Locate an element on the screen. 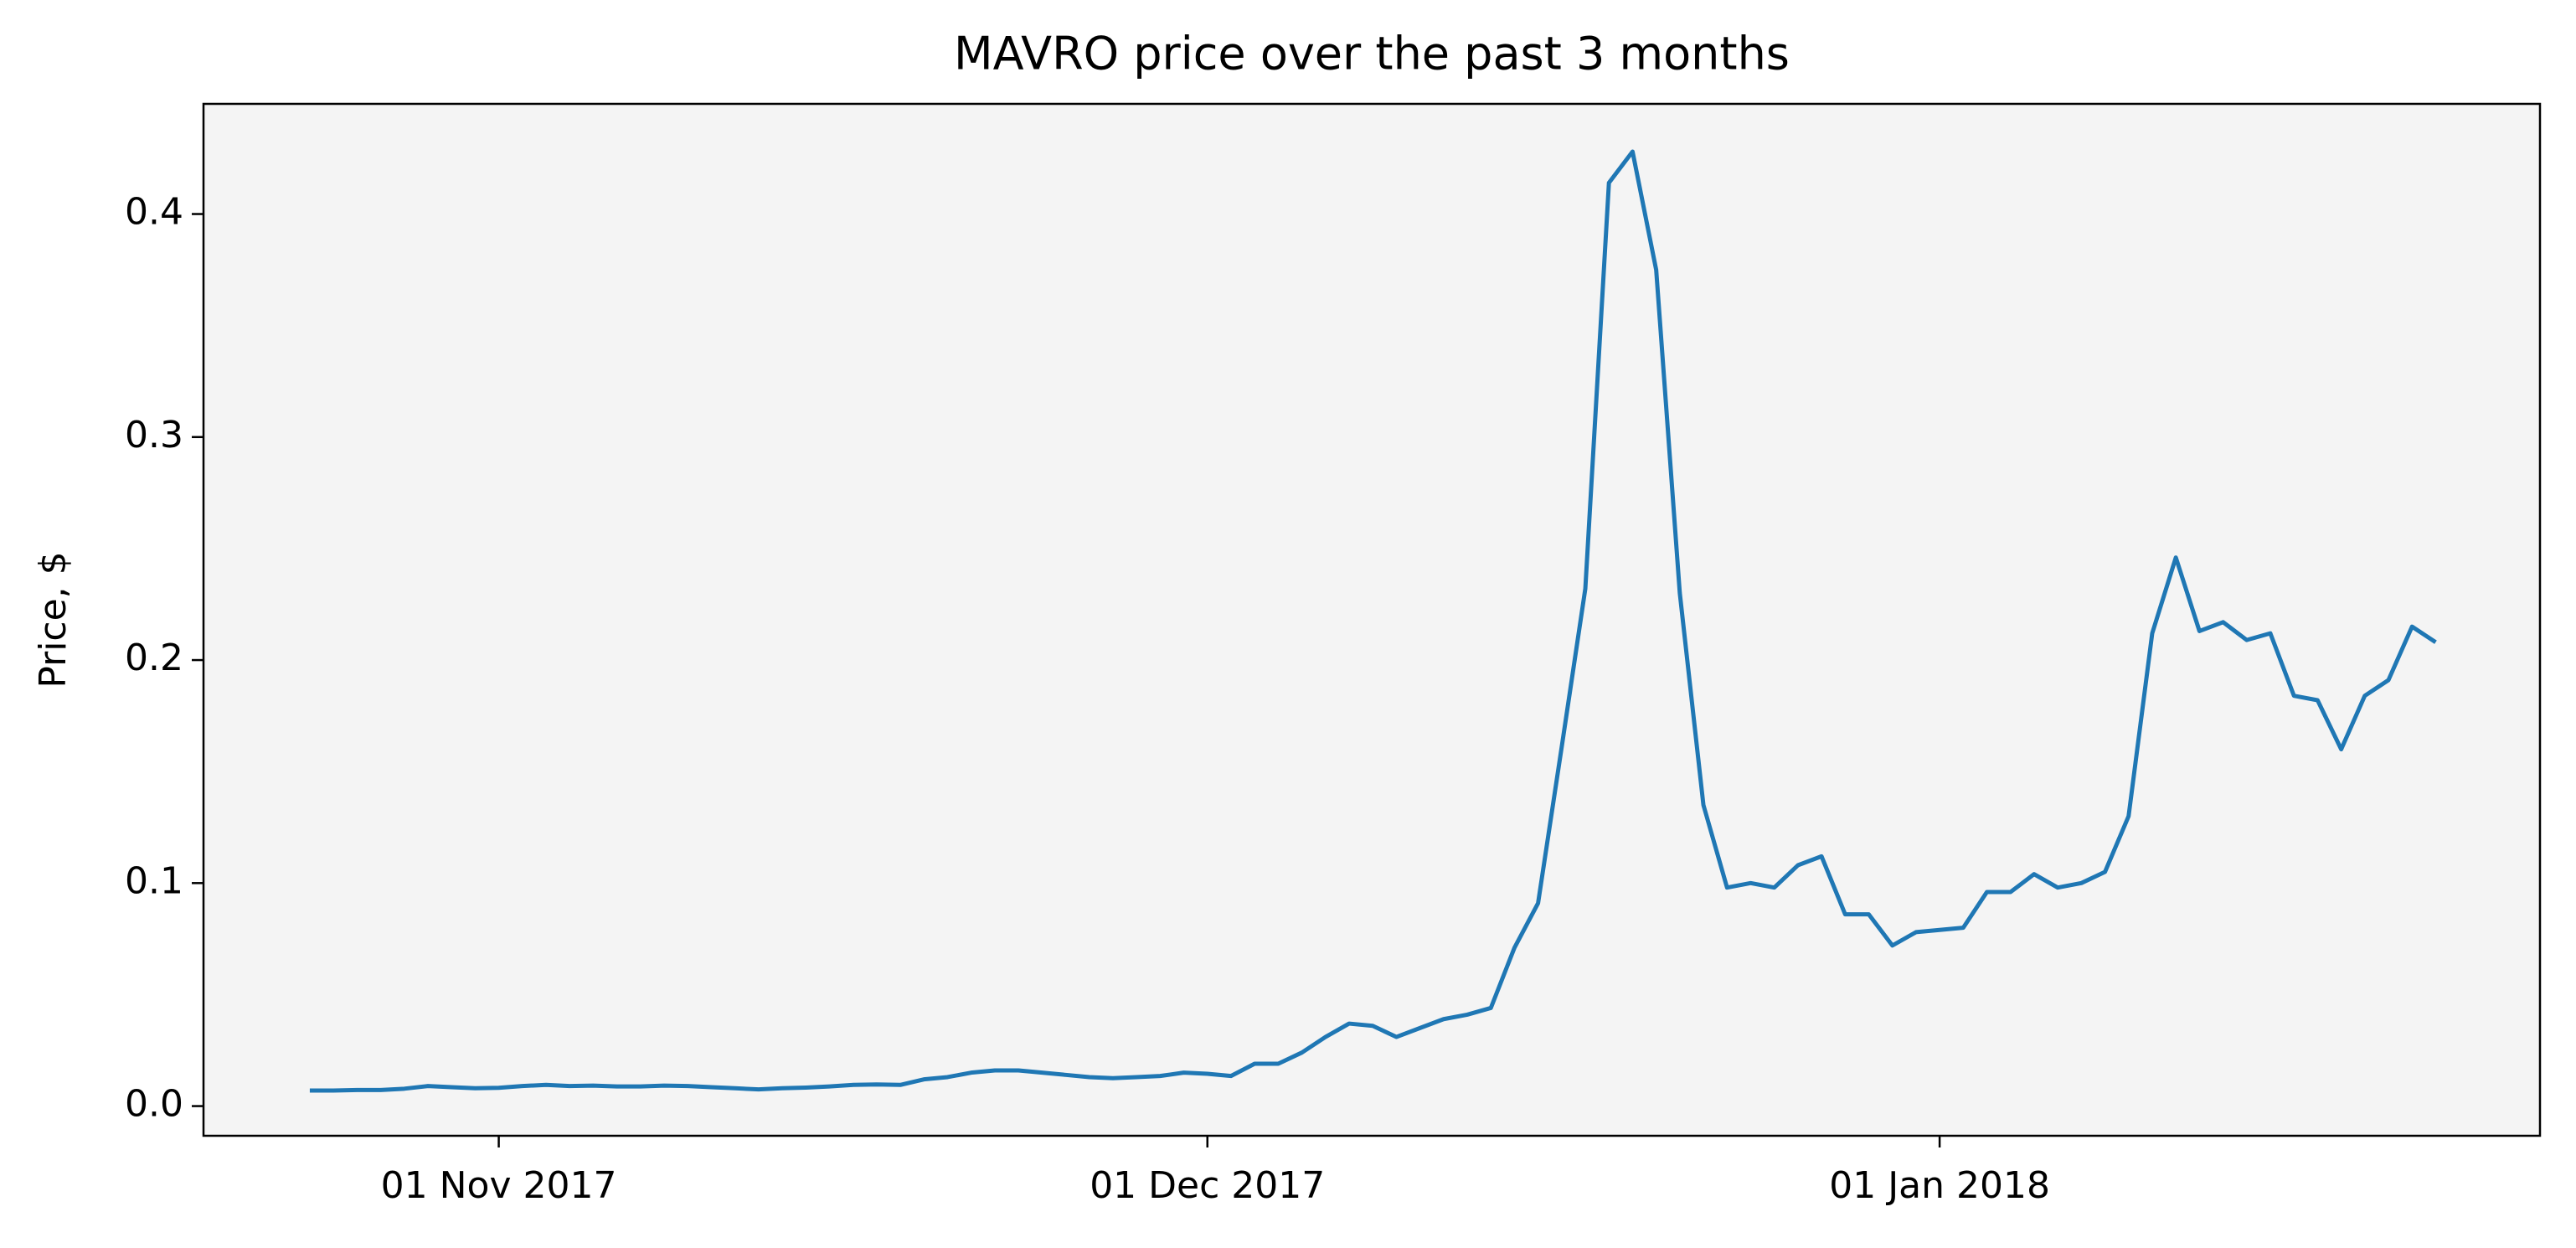 The height and width of the screenshot is (1248, 2576). x-tick-label: 01 Dec 2017 is located at coordinates (1207, 1185).